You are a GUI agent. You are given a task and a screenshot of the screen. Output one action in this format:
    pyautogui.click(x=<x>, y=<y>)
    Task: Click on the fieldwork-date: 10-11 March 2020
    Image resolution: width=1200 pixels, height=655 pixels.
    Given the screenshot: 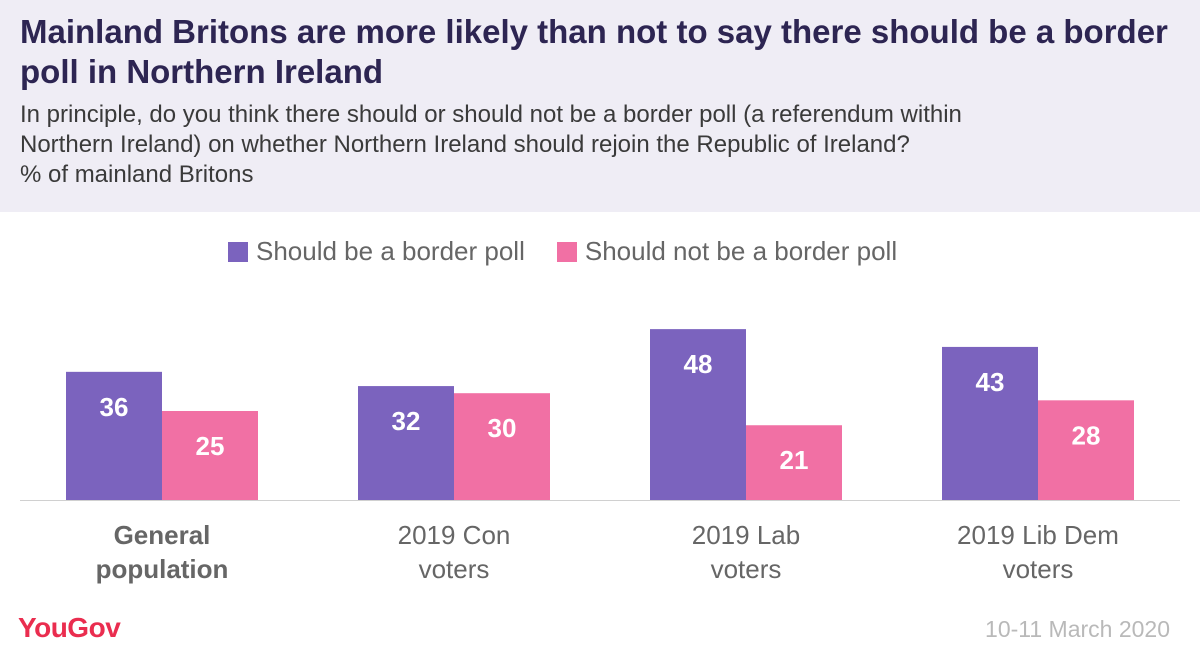 What is the action you would take?
    pyautogui.click(x=1077, y=629)
    